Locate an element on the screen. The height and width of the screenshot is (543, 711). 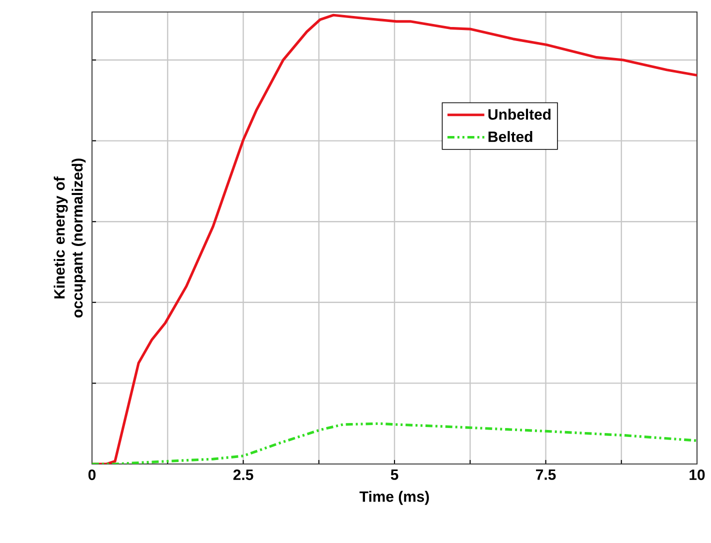
x-tick-label: 2.5 is located at coordinates (243, 474).